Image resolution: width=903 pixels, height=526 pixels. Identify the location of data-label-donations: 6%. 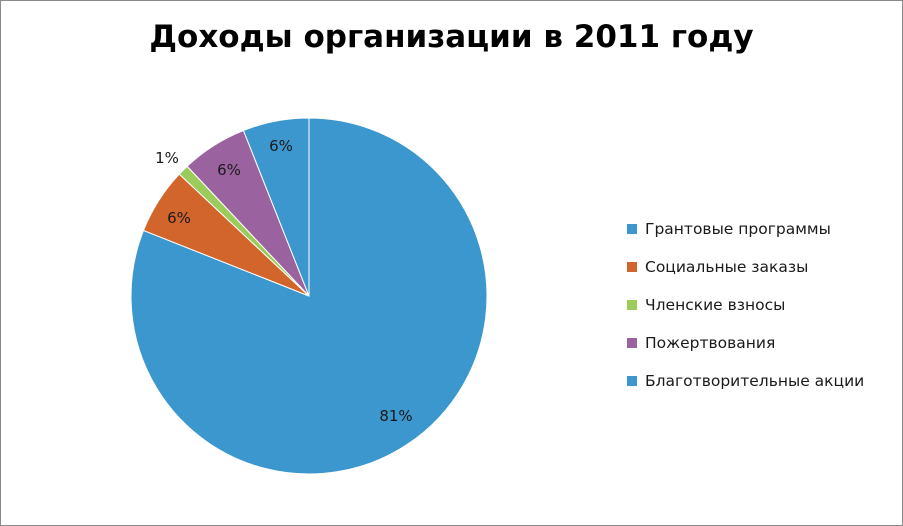
(229, 170).